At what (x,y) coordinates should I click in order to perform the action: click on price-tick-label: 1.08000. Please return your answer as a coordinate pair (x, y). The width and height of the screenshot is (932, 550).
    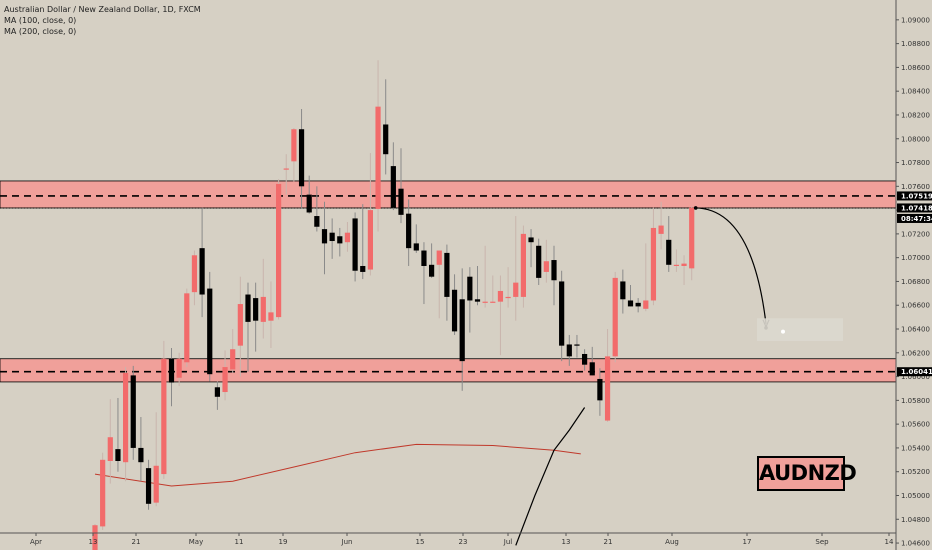
    Looking at the image, I should click on (915, 139).